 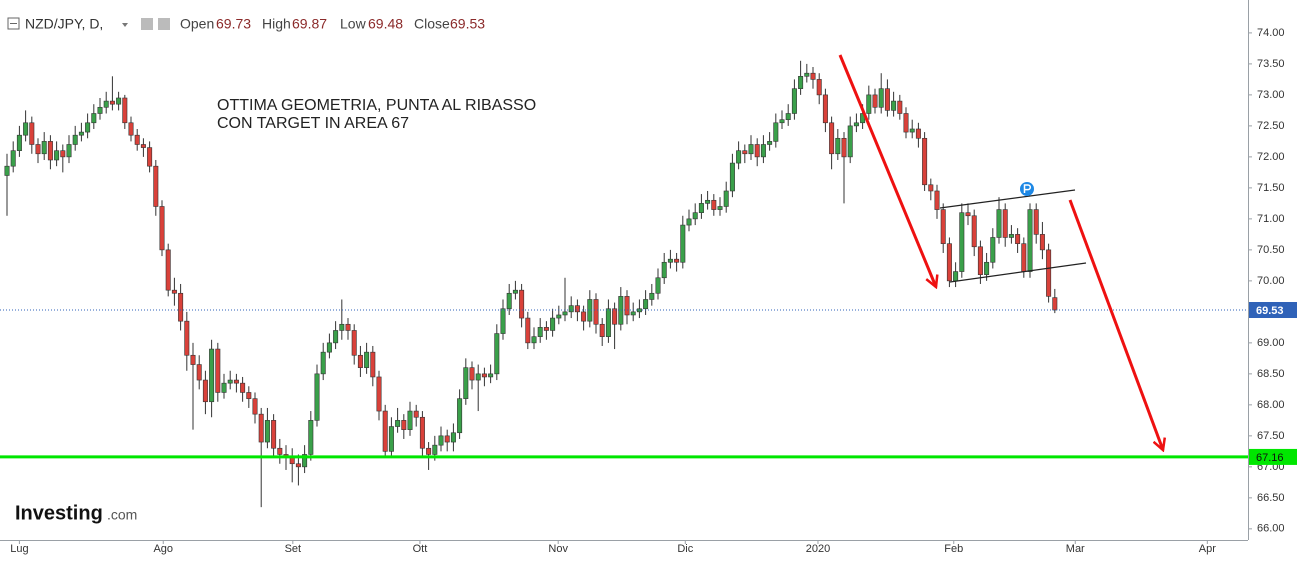 I want to click on symbol: NZD/JPY, D,, so click(x=64, y=24).